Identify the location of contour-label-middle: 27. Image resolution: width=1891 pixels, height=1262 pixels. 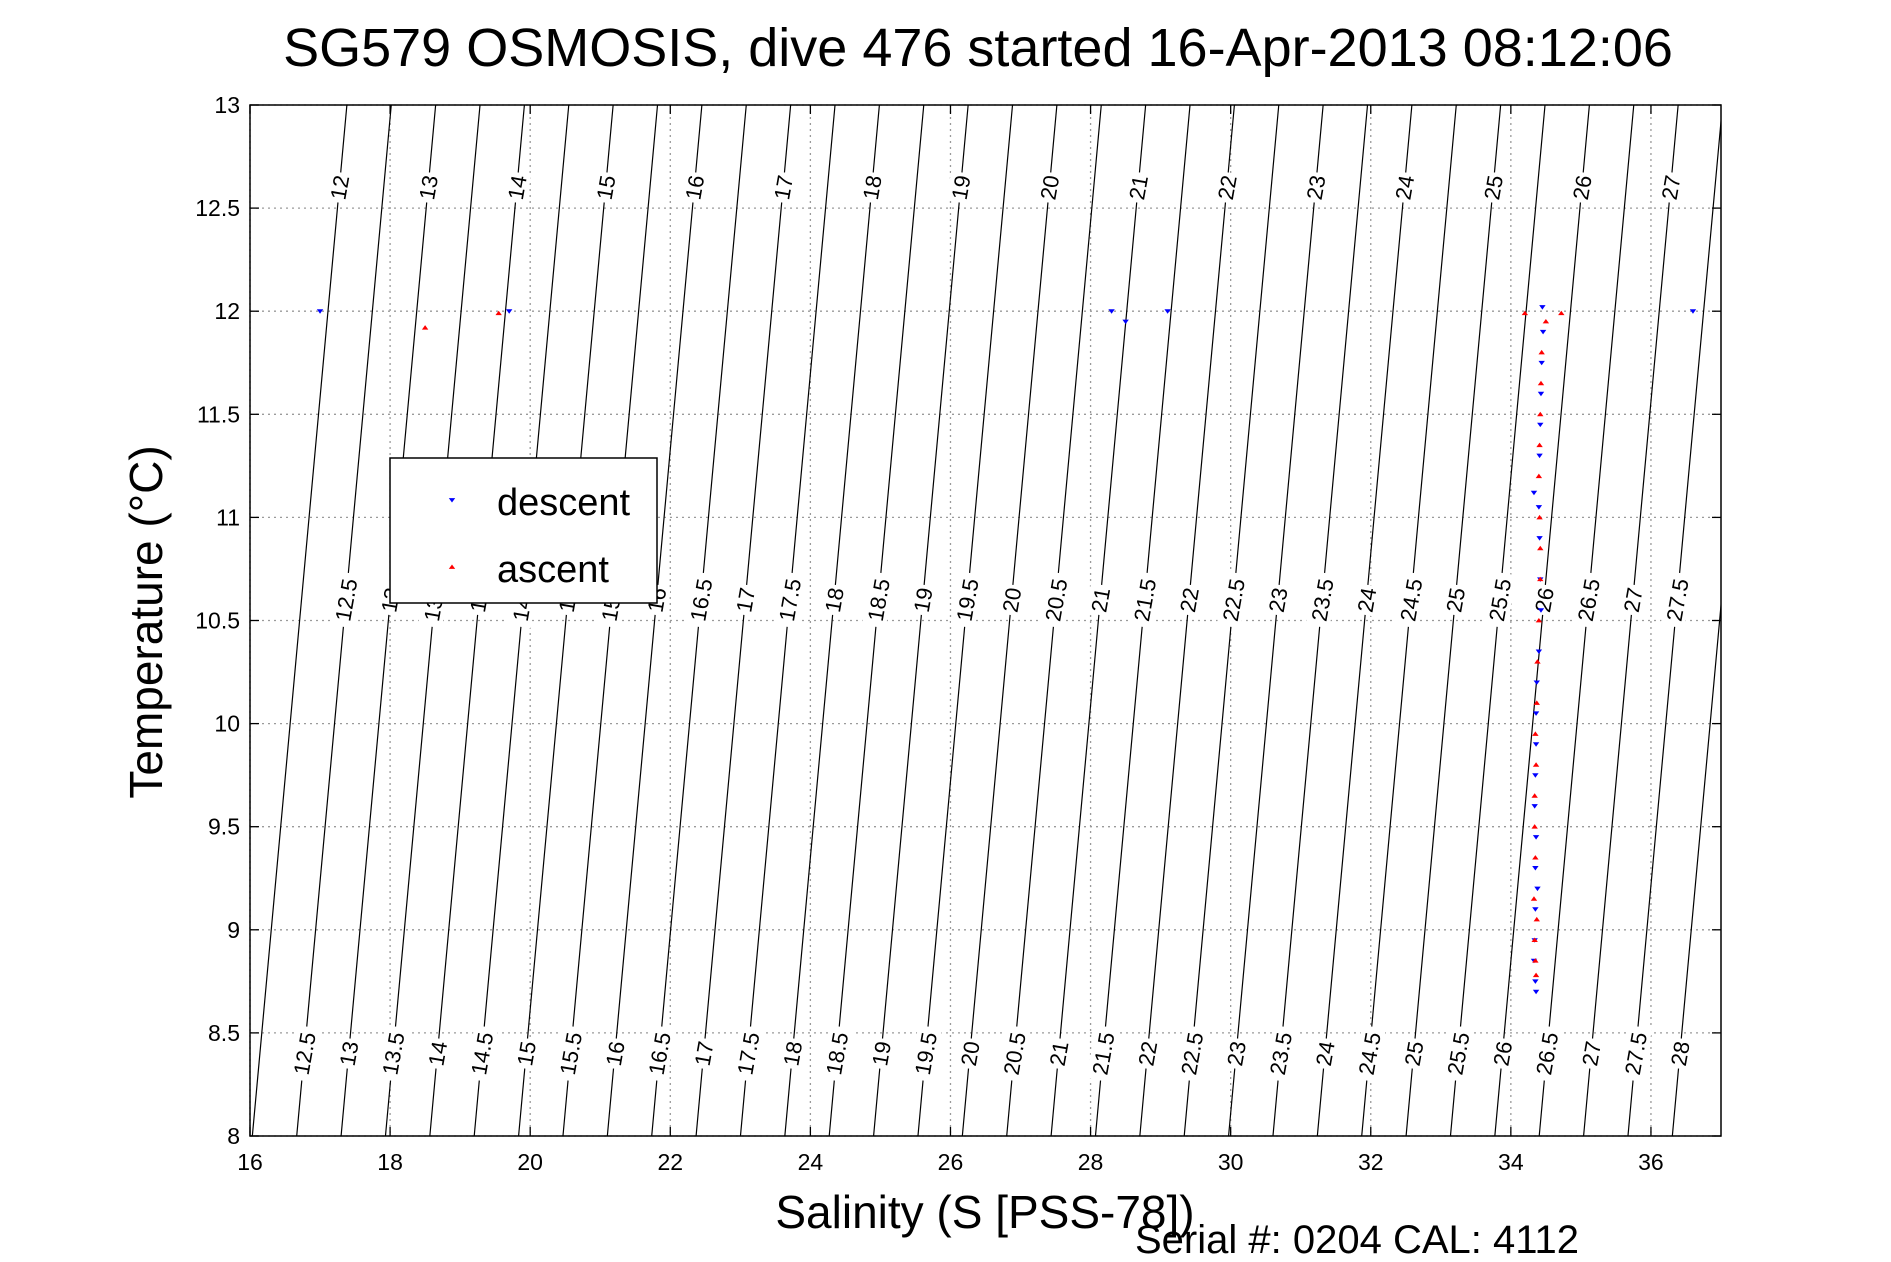
(1633, 600).